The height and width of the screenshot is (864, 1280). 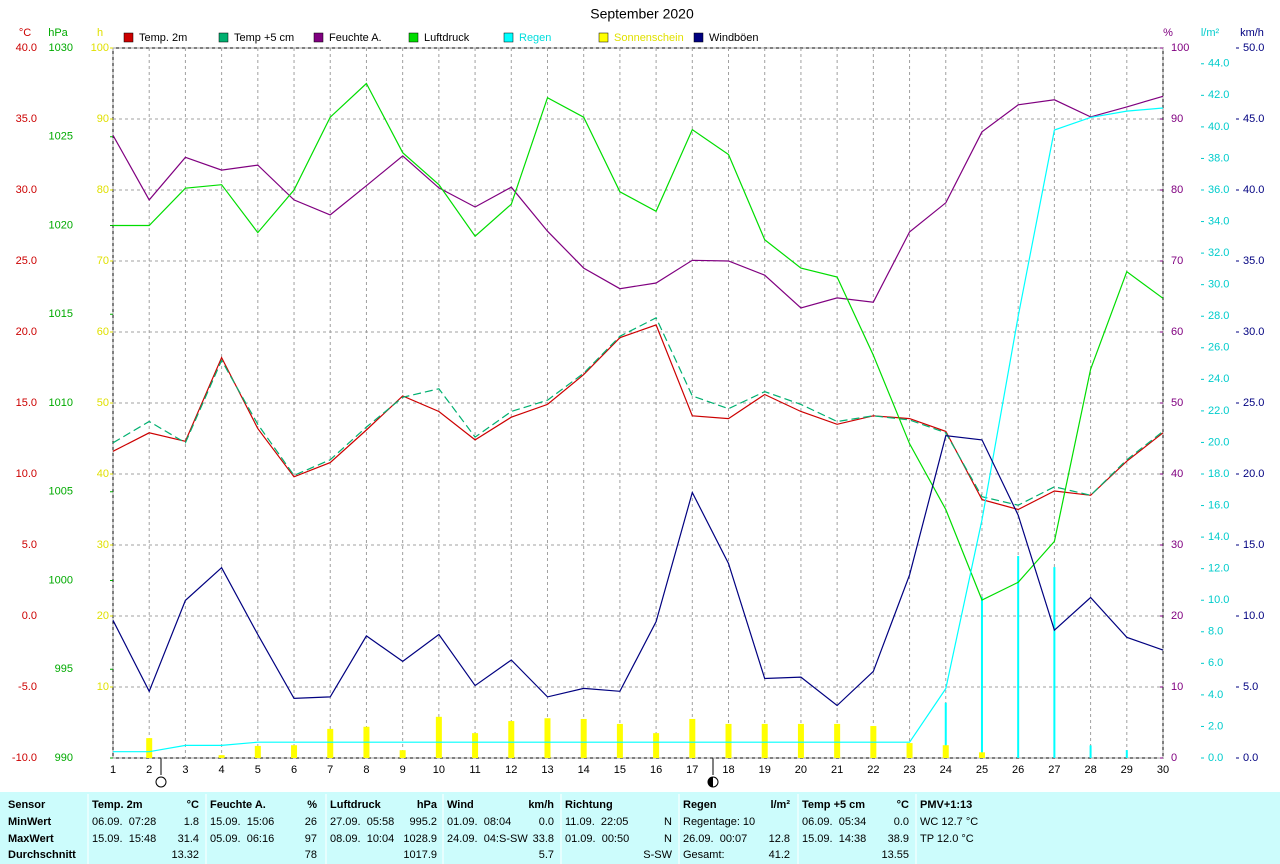 I want to click on cell-value: 1.8, so click(x=191, y=822).